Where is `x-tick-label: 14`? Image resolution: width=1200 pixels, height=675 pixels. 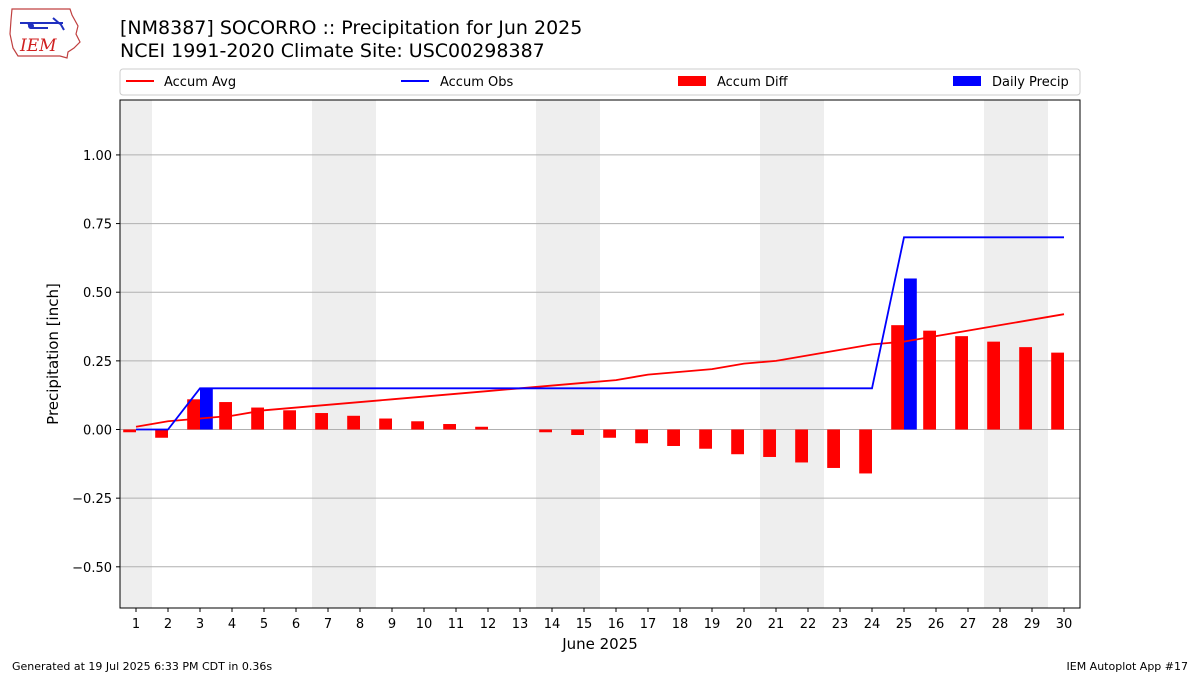
x-tick-label: 14 is located at coordinates (552, 624).